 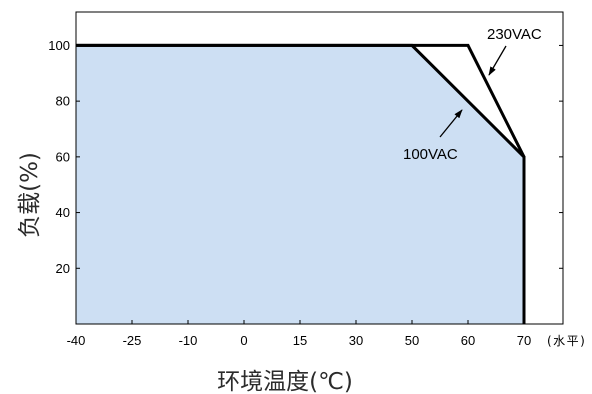 What do you see at coordinates (524, 340) in the screenshot?
I see `x-tick-label: 70` at bounding box center [524, 340].